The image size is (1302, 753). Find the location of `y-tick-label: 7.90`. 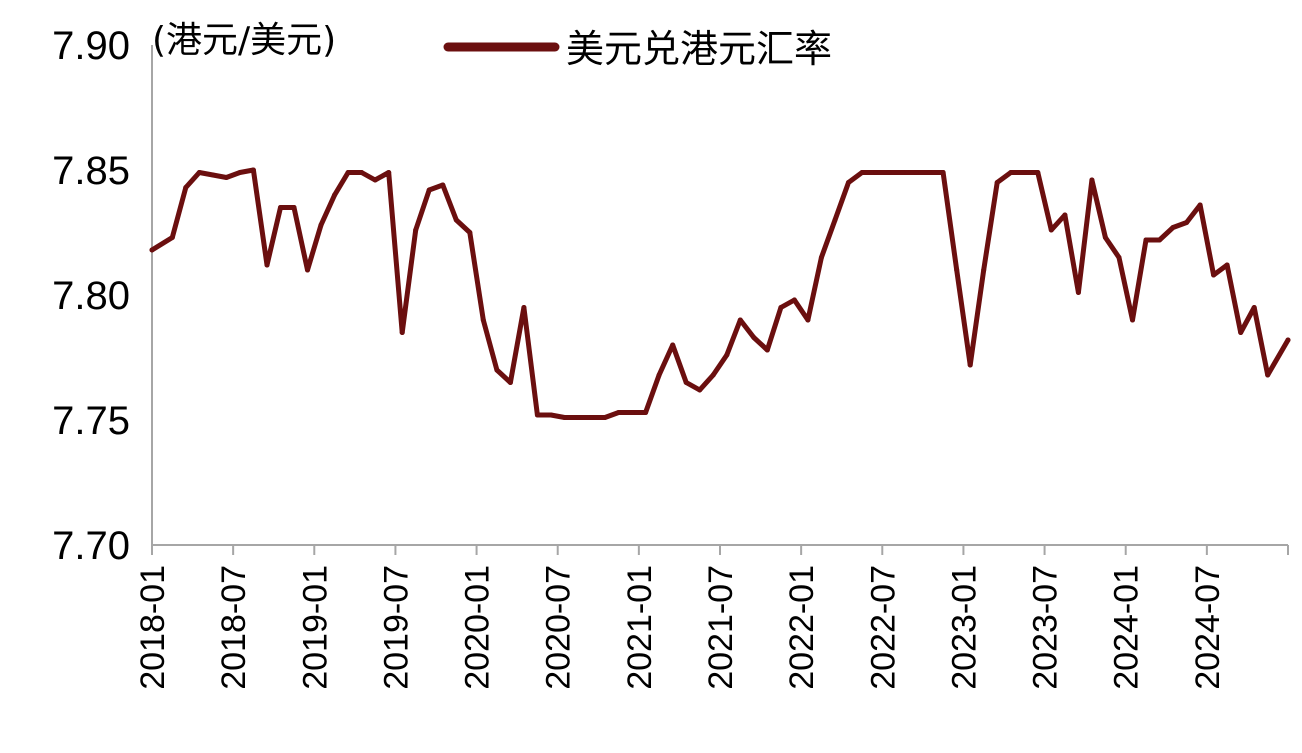

y-tick-label: 7.90 is located at coordinates (91, 46).